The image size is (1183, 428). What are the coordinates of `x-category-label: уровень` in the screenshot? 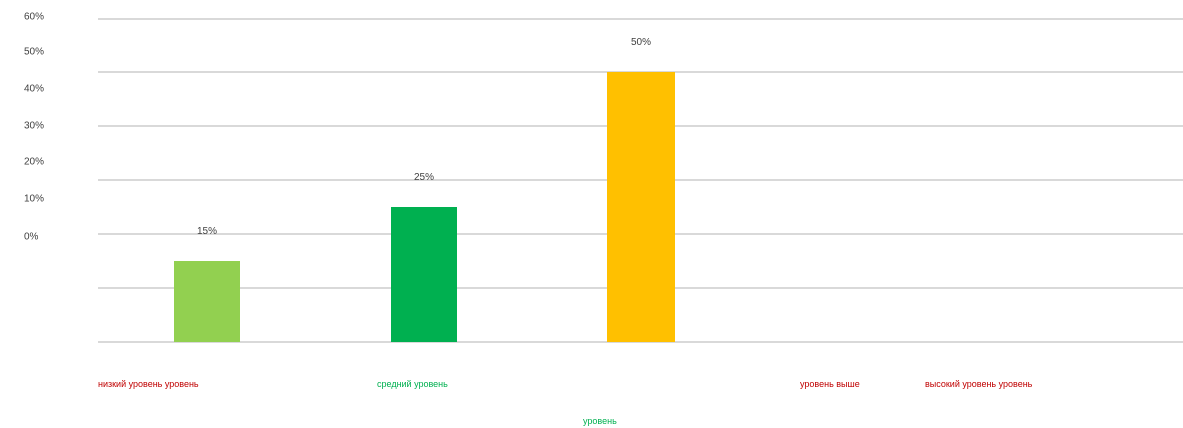 It's located at (600, 421).